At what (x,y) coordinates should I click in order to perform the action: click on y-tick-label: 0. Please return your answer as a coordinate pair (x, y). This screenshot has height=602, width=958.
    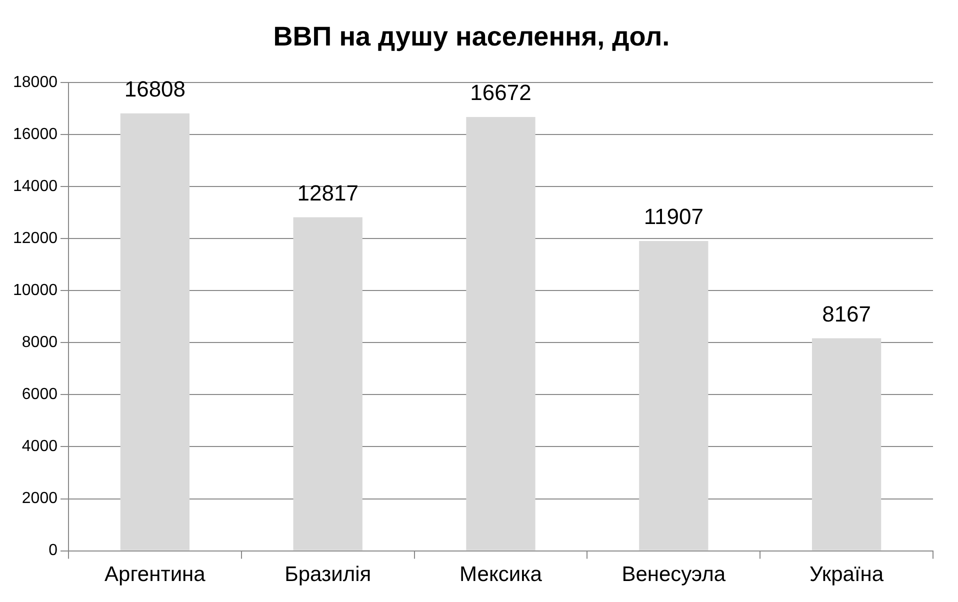
    Looking at the image, I should click on (53, 551).